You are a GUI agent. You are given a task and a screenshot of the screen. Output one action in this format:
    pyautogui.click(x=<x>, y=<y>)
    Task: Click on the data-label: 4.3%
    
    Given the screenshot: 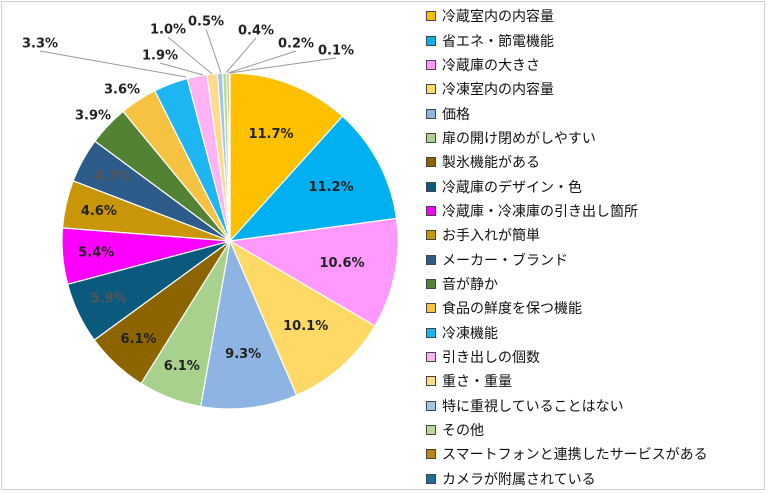 What is the action you would take?
    pyautogui.click(x=112, y=176)
    